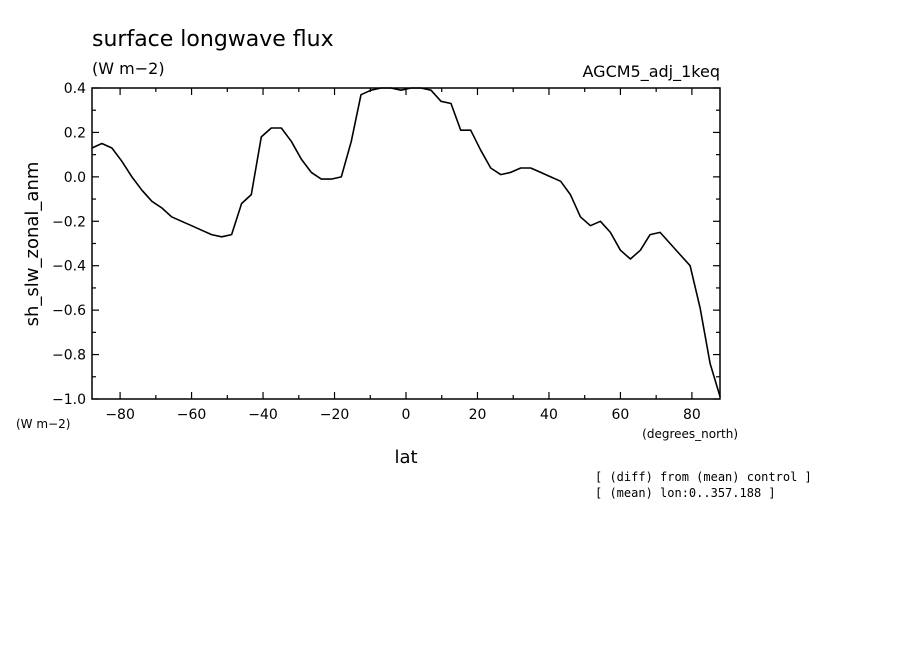  I want to click on y-tick-label: 0.2, so click(75, 133).